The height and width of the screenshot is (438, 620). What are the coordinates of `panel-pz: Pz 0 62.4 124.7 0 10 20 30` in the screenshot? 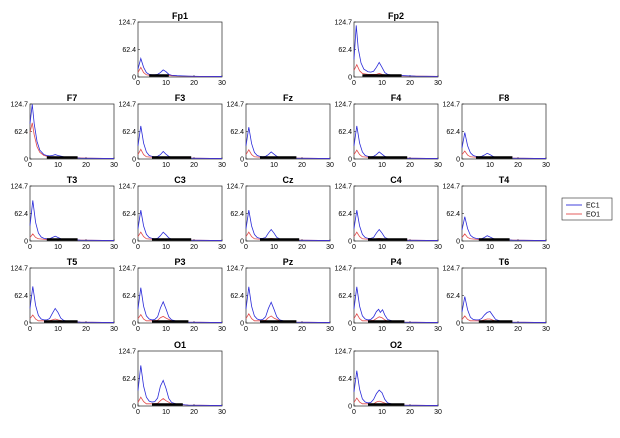 It's located at (280, 295).